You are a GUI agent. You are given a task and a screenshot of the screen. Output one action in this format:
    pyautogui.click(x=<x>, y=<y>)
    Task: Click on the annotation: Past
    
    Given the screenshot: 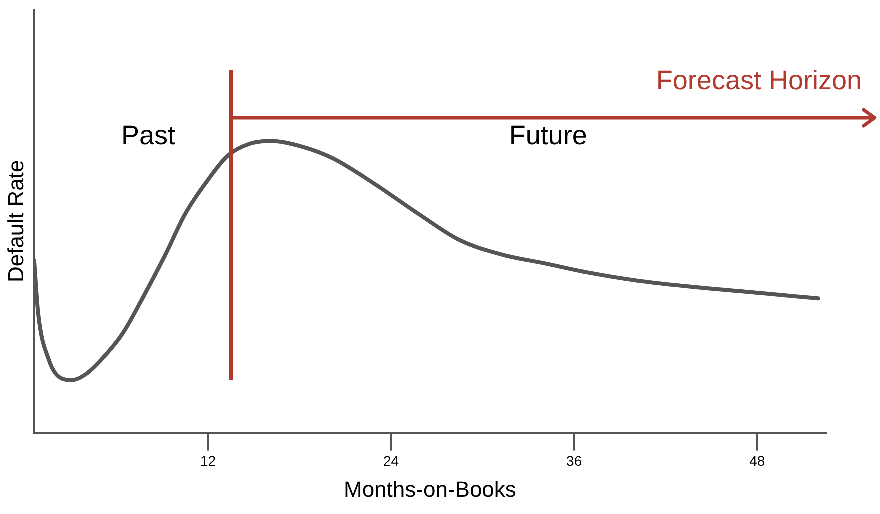 What is the action you would take?
    pyautogui.click(x=148, y=135)
    